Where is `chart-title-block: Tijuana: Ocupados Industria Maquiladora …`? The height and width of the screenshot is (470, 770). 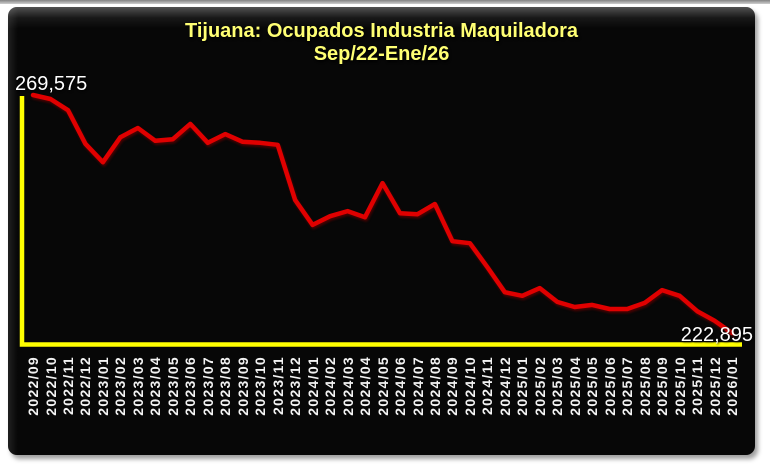
chart-title-block: Tijuana: Ocupados Industria Maquiladora … is located at coordinates (381, 43).